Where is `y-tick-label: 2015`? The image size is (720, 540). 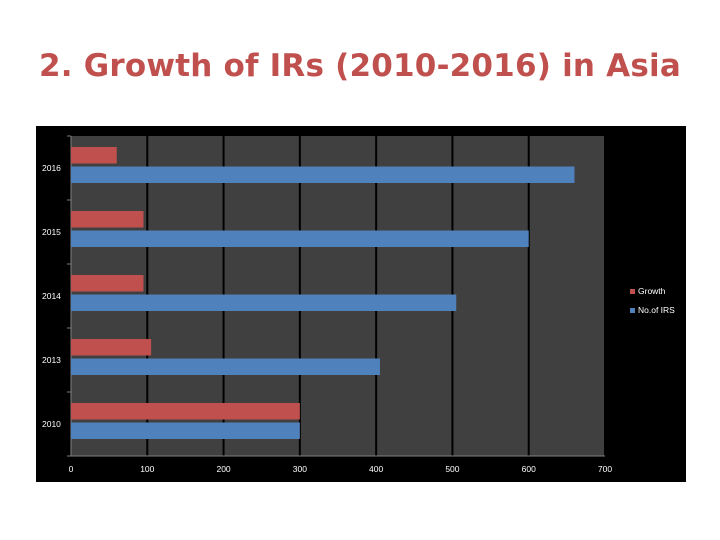 y-tick-label: 2015 is located at coordinates (51, 232).